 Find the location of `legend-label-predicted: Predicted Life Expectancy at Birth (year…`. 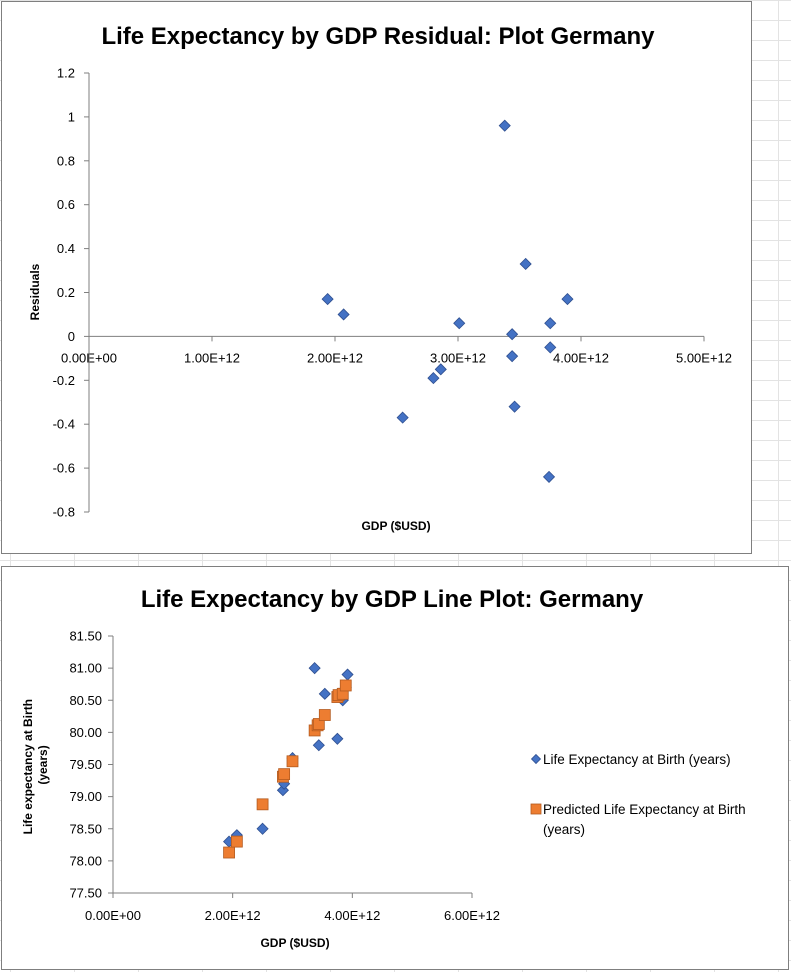

legend-label-predicted: Predicted Life Expectancy at Birth (year… is located at coordinates (646, 819).